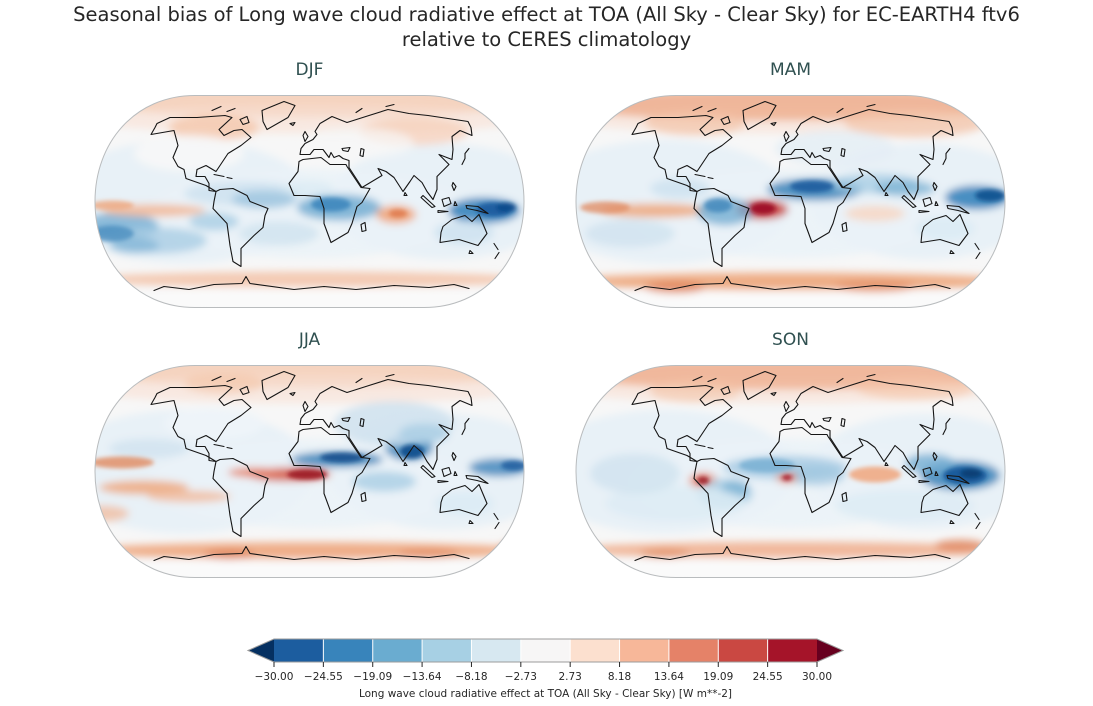 The width and height of the screenshot is (1093, 706). I want to click on colorbar-tick-label: 24.55, so click(768, 677).